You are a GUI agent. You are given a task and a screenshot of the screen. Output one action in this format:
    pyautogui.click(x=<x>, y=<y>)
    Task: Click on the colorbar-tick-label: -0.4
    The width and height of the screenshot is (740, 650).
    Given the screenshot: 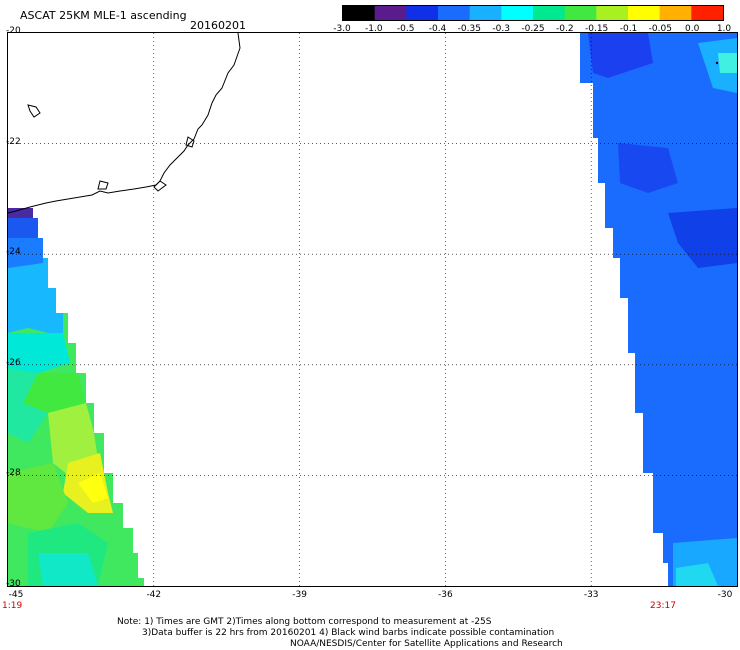 What is the action you would take?
    pyautogui.click(x=437, y=29)
    